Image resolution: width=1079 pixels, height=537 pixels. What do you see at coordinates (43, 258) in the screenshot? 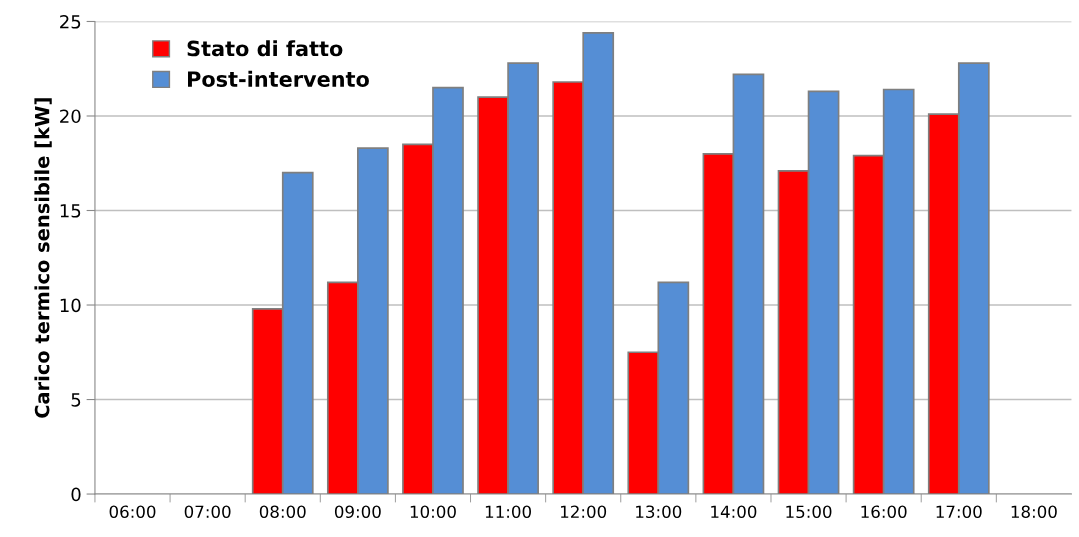
I see `y-axis-title: Carico termico sensibile [kW]` at bounding box center [43, 258].